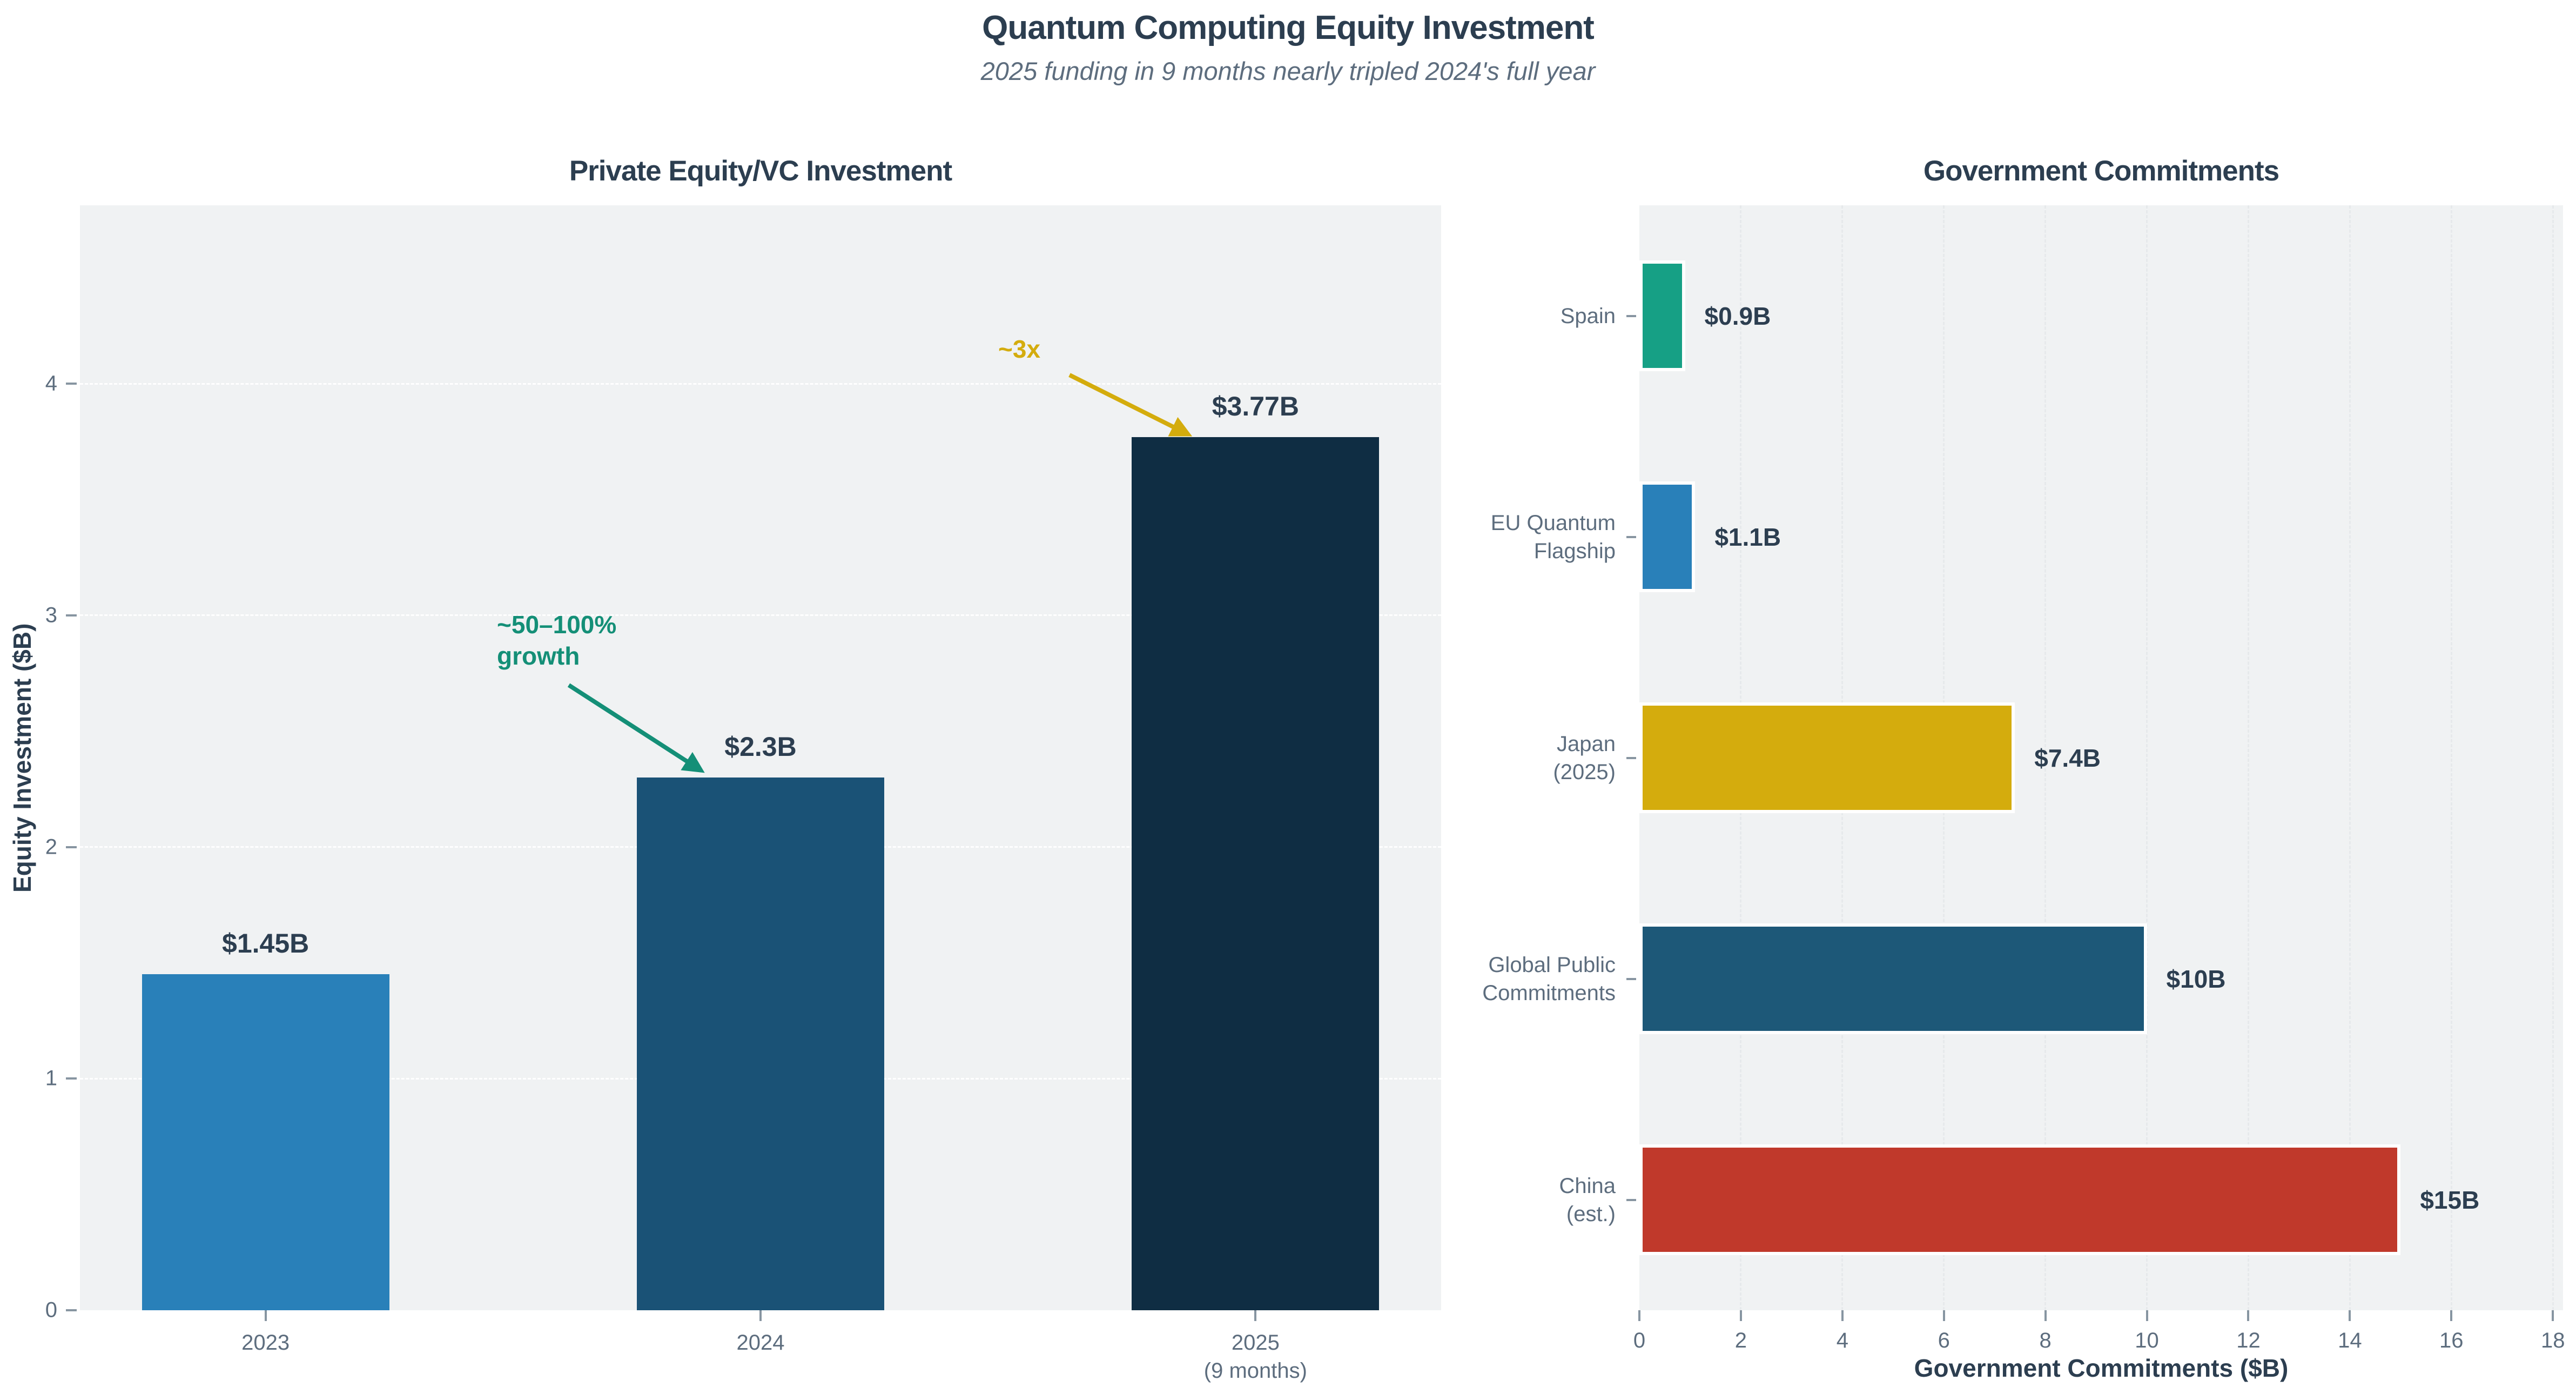 This screenshot has width=2576, height=1394. What do you see at coordinates (1288, 28) in the screenshot?
I see `figure-title: Quantum Computing Equity Investment` at bounding box center [1288, 28].